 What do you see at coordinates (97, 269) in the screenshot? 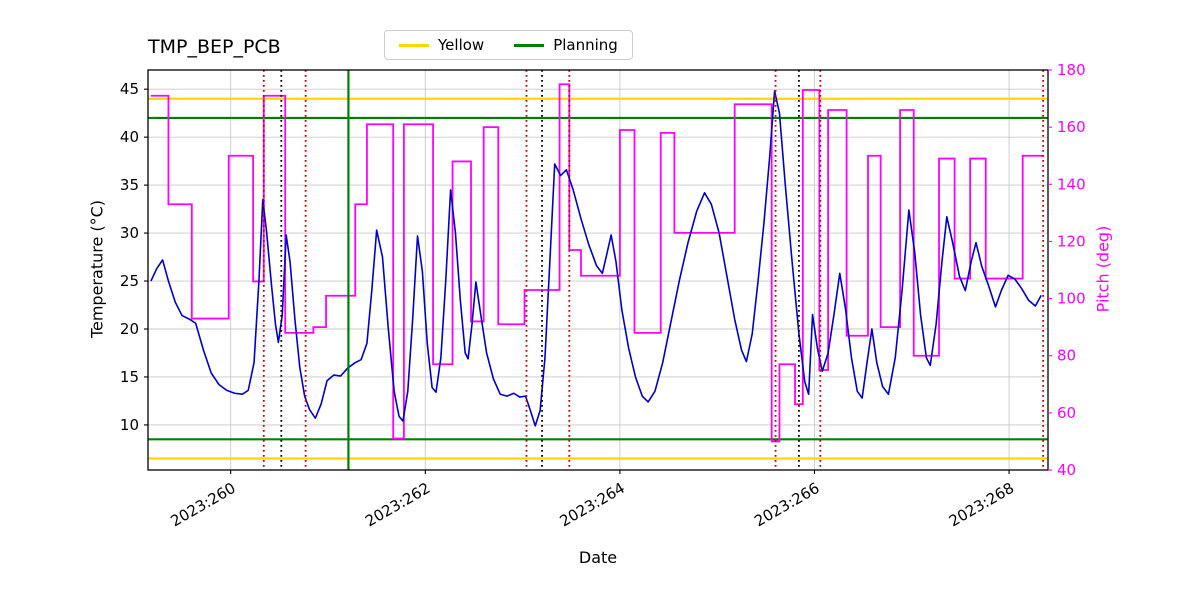
I see `y-axis-label-left: Temperature (°C)` at bounding box center [97, 269].